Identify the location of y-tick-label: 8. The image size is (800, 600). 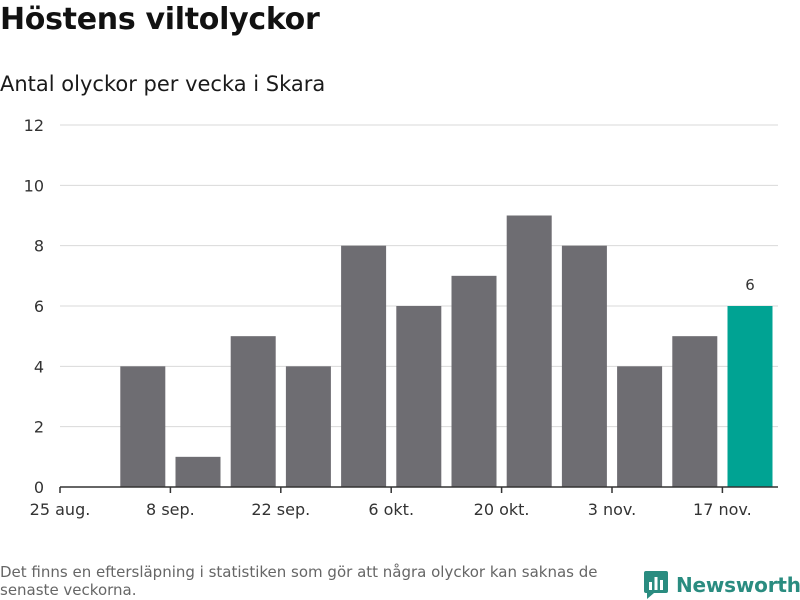
(39, 246).